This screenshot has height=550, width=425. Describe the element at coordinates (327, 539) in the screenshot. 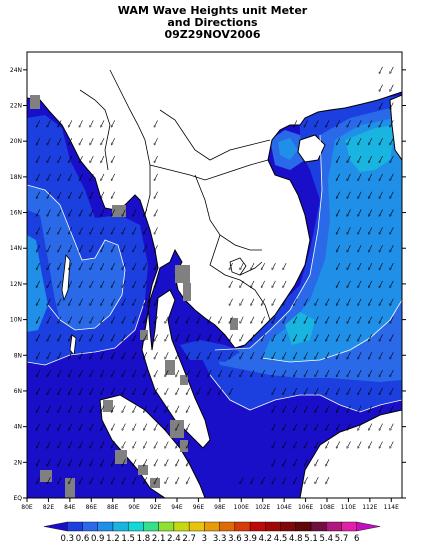

I see `colorbar-label: 5.4` at that location.